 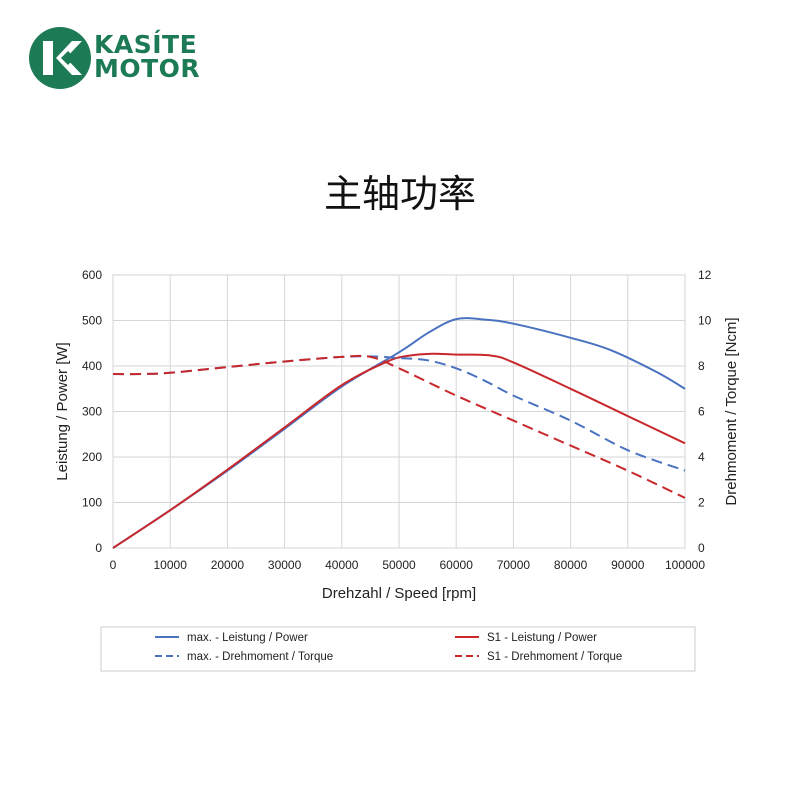 What do you see at coordinates (554, 657) in the screenshot?
I see `legend-s1-torque-label: S1 - Drehmoment / Torque` at bounding box center [554, 657].